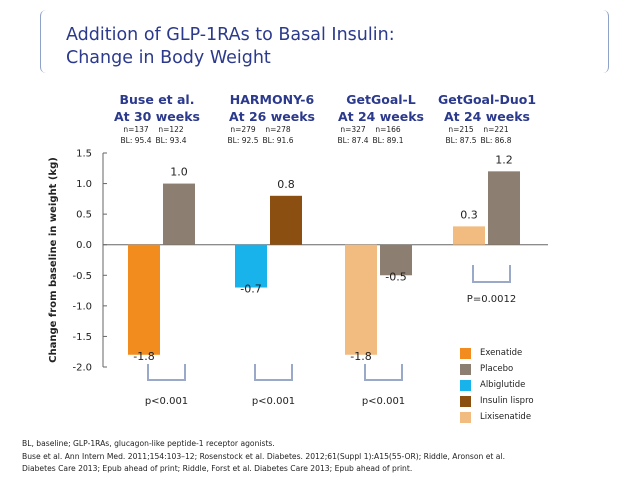 This screenshot has width=638, height=479. Describe the element at coordinates (157, 116) in the screenshot. I see `group-subtitle: At 30 weeks` at that location.